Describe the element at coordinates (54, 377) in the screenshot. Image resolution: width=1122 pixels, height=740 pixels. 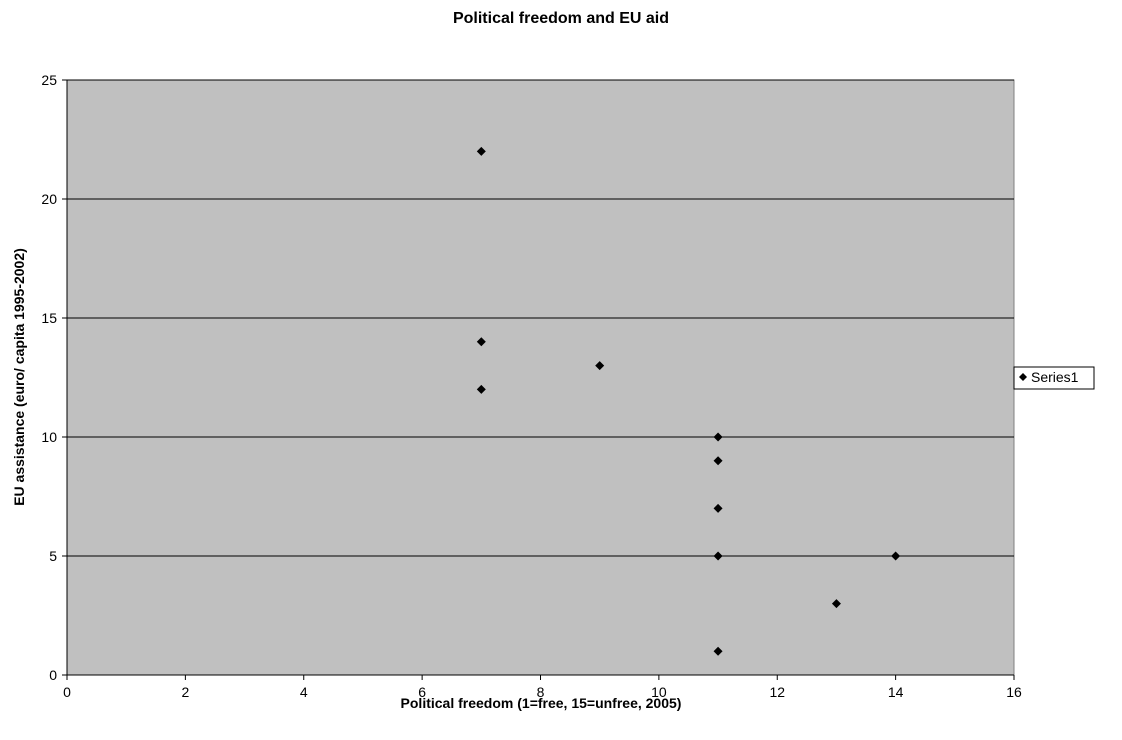
I see `y-axis-ticks: 0 5 10 15 20 25` at that location.